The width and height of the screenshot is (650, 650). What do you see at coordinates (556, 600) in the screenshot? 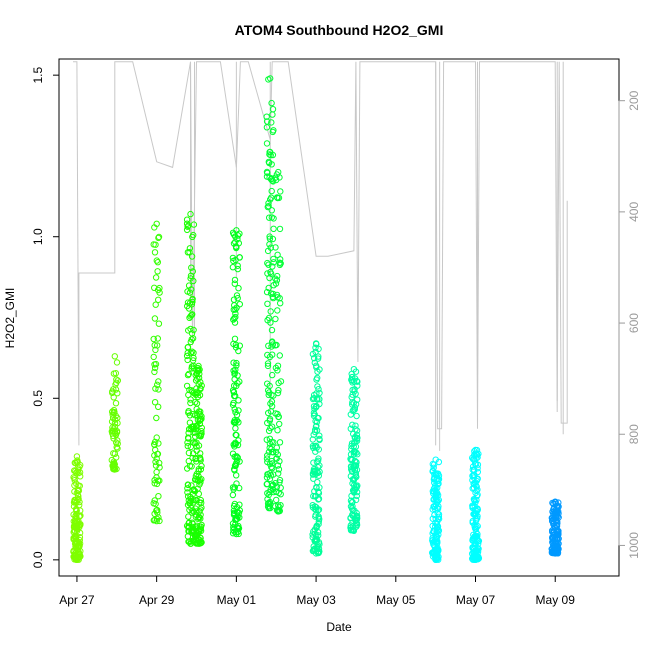
I see `x-tick-label: May 09` at bounding box center [556, 600].